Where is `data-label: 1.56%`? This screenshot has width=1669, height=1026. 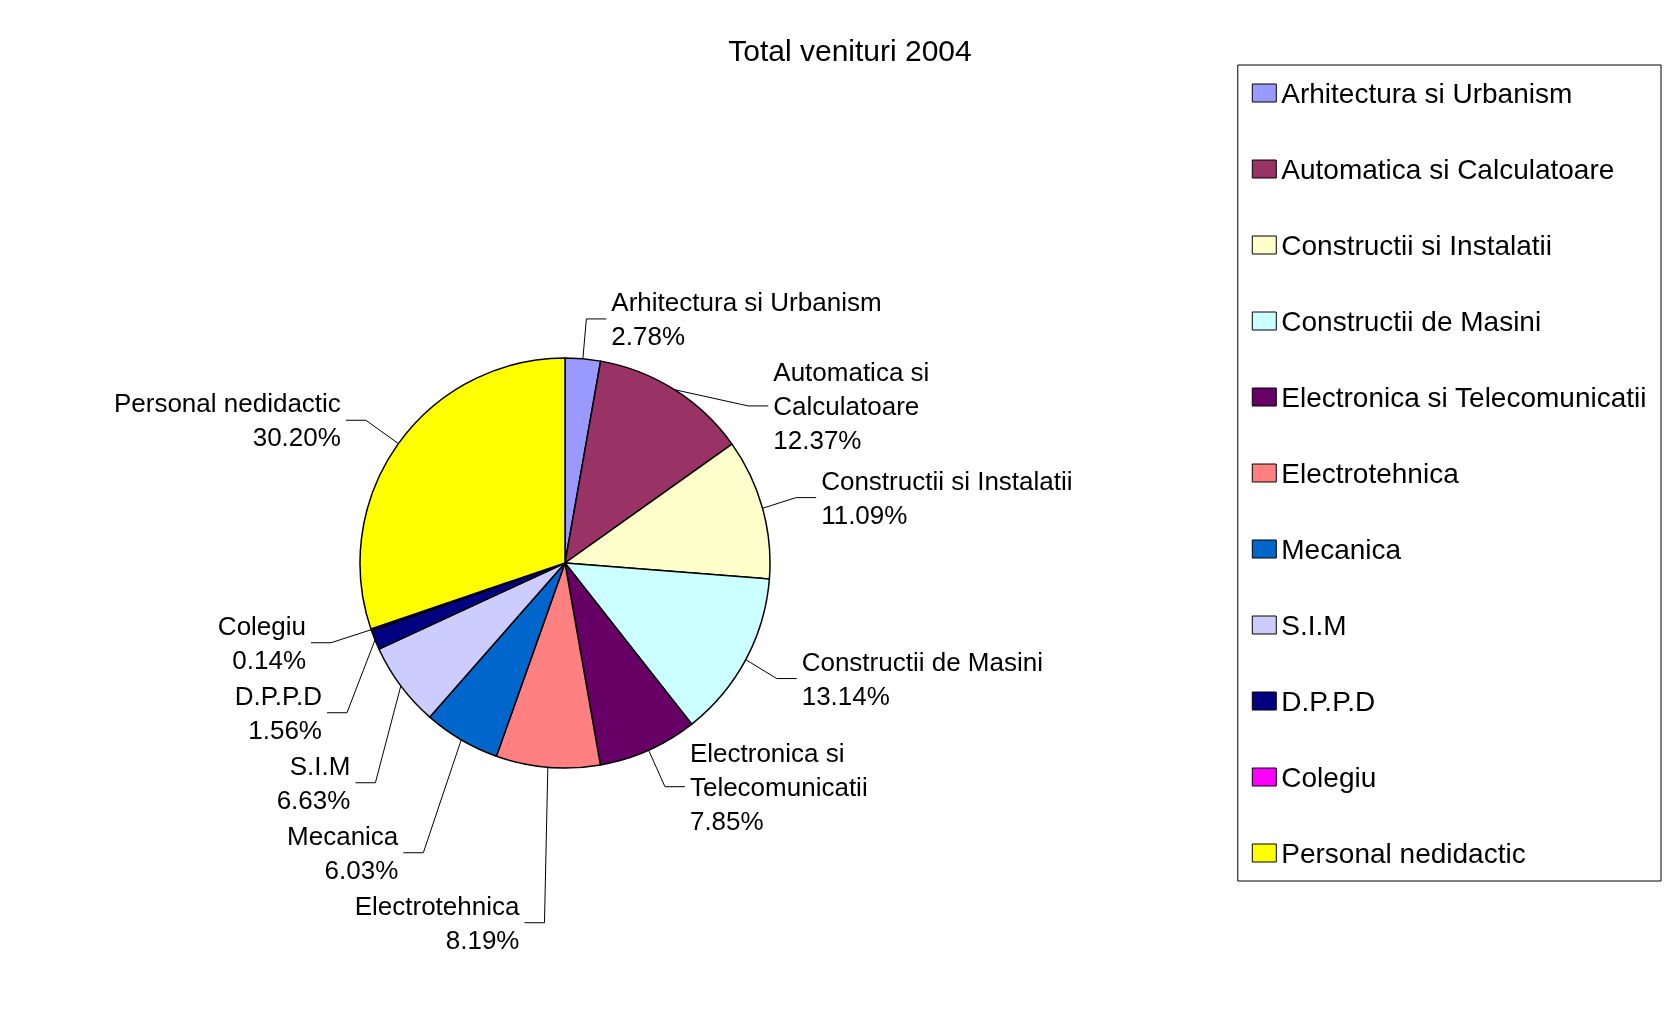 data-label: 1.56% is located at coordinates (285, 729).